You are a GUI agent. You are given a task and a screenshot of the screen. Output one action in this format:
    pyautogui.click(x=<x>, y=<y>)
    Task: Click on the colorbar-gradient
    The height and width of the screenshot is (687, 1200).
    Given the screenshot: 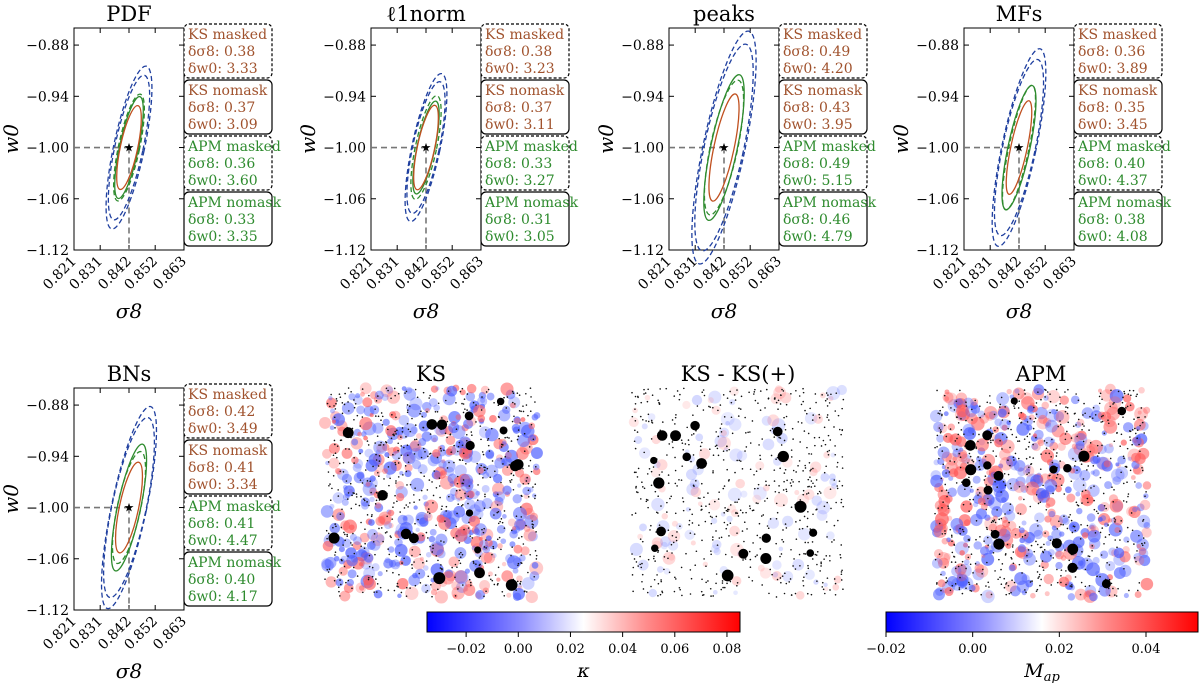 What is the action you would take?
    pyautogui.click(x=1042, y=622)
    